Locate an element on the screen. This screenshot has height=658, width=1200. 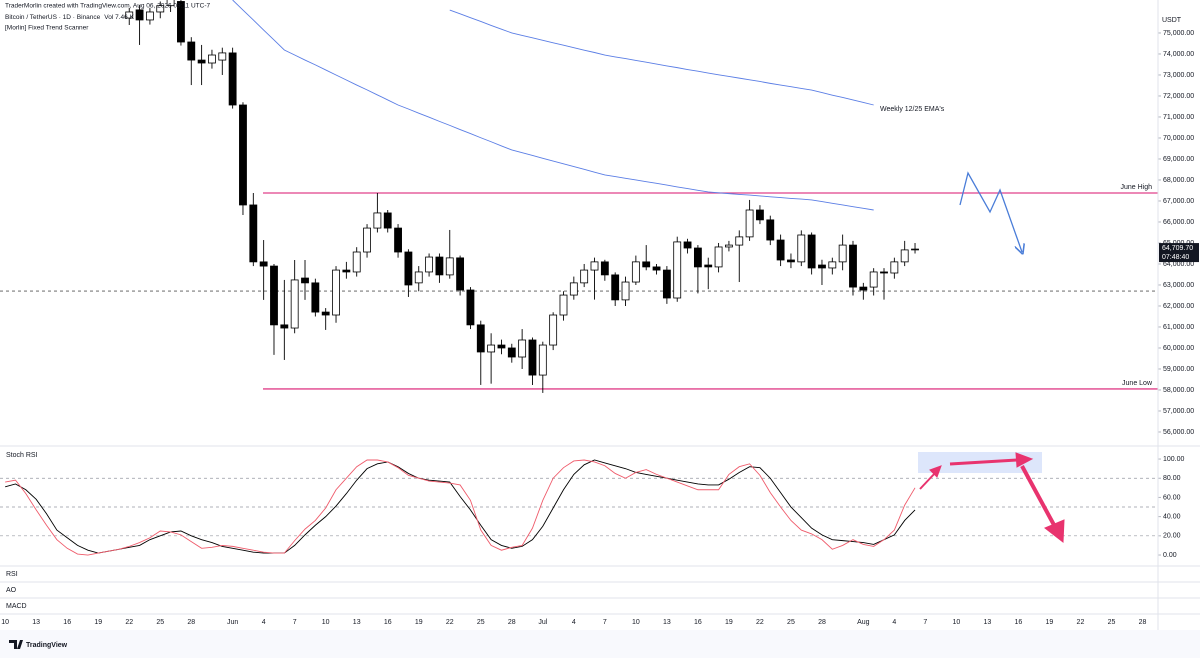
y-tick-label: 75,000.00 is located at coordinates (1178, 33).